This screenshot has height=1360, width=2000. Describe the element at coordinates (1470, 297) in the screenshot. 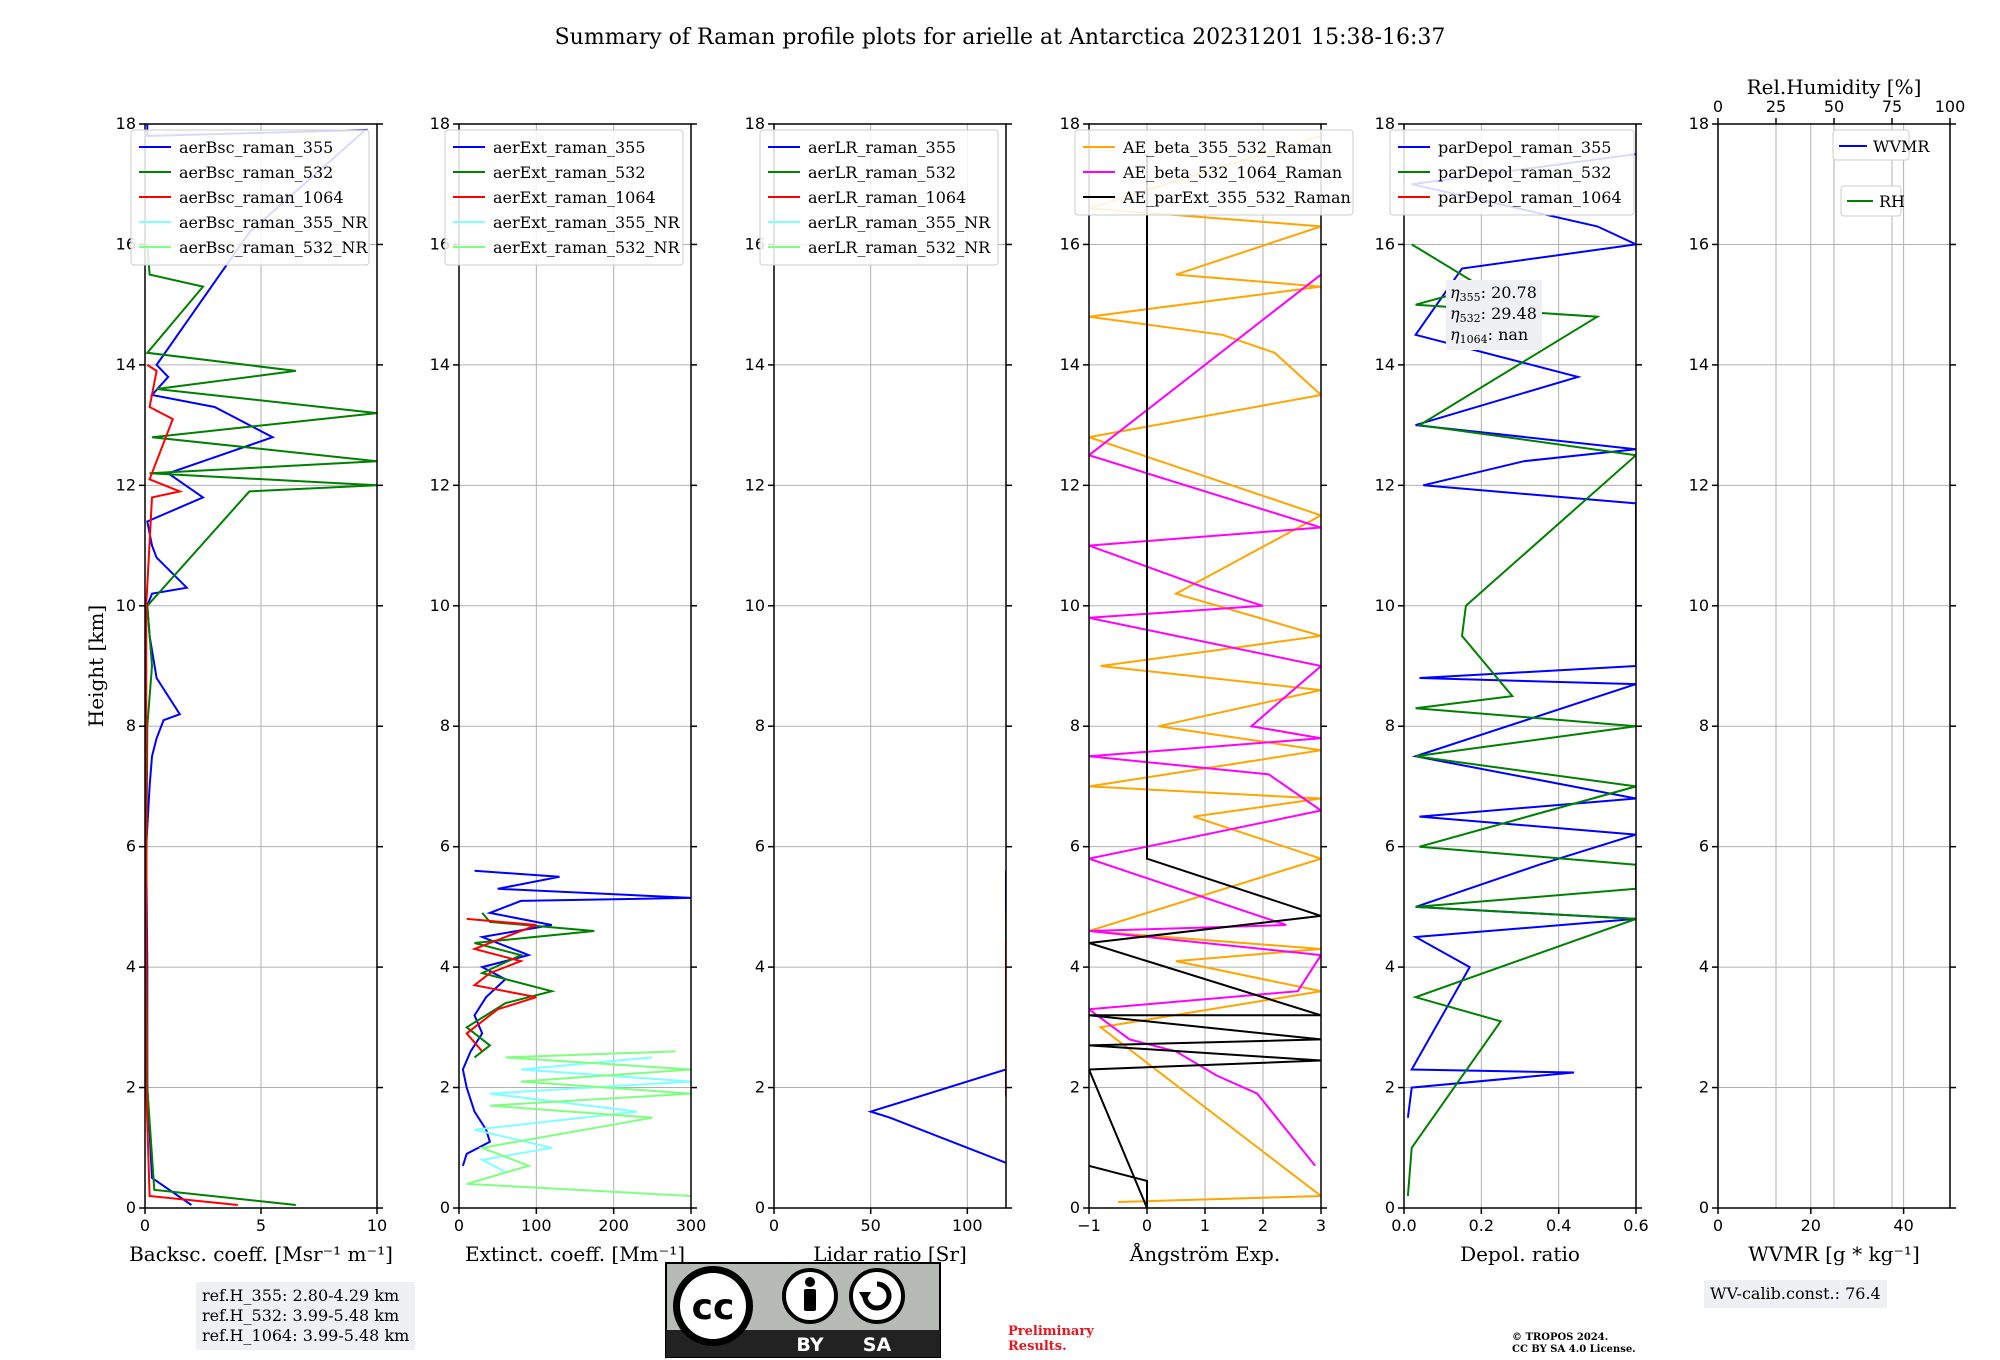

I see `eta-subscript: 355` at that location.